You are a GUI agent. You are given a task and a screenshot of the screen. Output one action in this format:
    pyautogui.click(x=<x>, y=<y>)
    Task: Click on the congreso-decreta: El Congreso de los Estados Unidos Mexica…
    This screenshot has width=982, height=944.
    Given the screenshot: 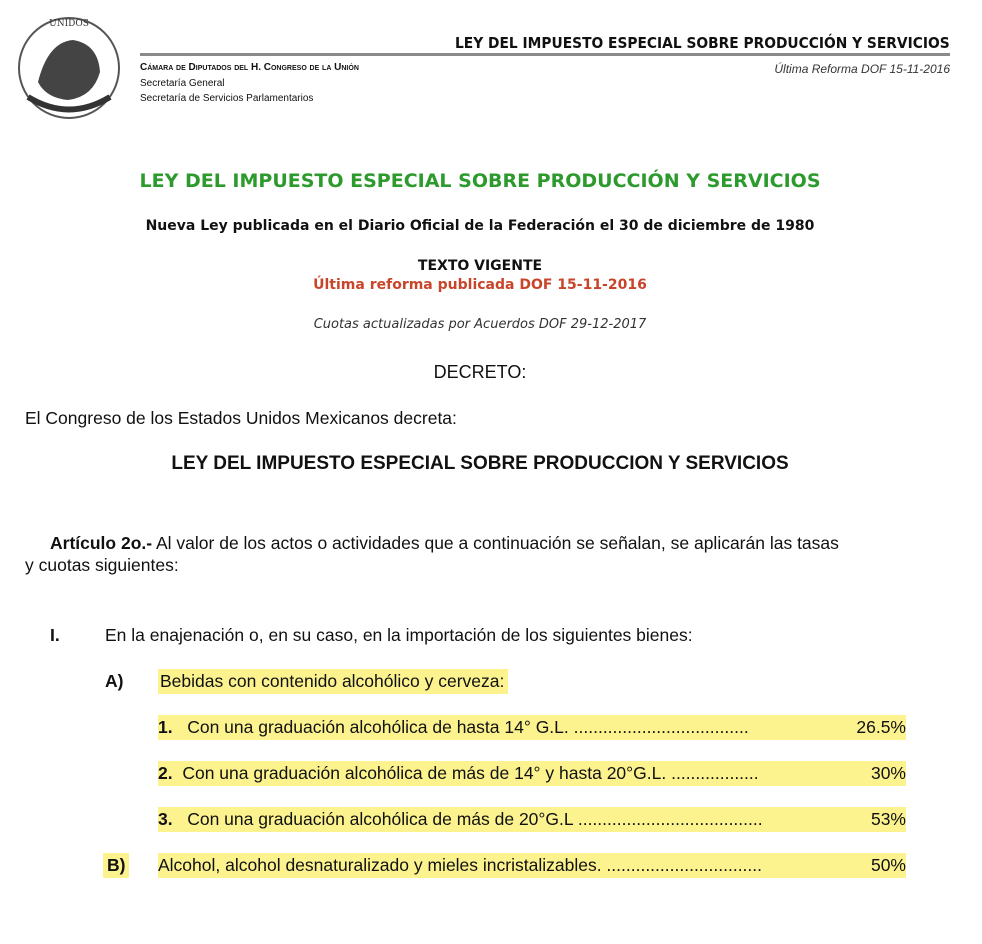 What is the action you would take?
    pyautogui.click(x=241, y=418)
    